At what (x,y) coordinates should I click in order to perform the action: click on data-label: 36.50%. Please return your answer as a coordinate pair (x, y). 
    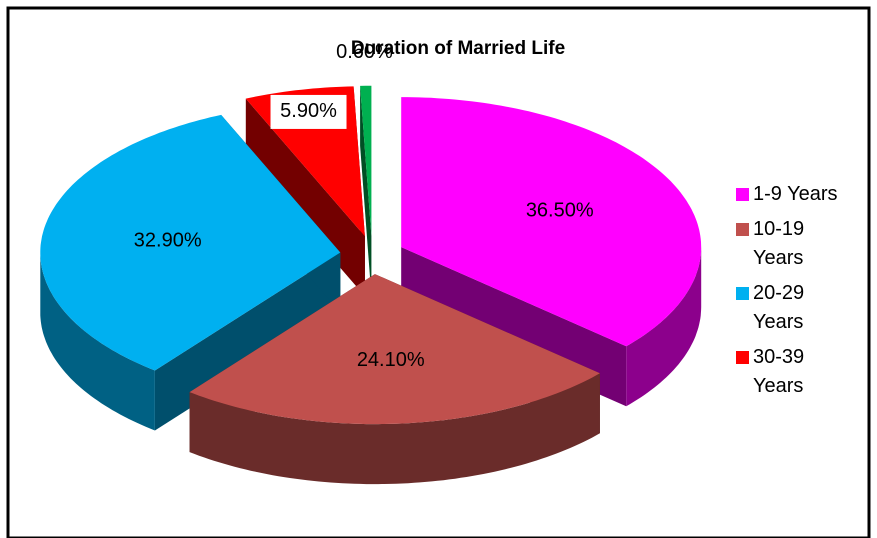
    Looking at the image, I should click on (560, 211).